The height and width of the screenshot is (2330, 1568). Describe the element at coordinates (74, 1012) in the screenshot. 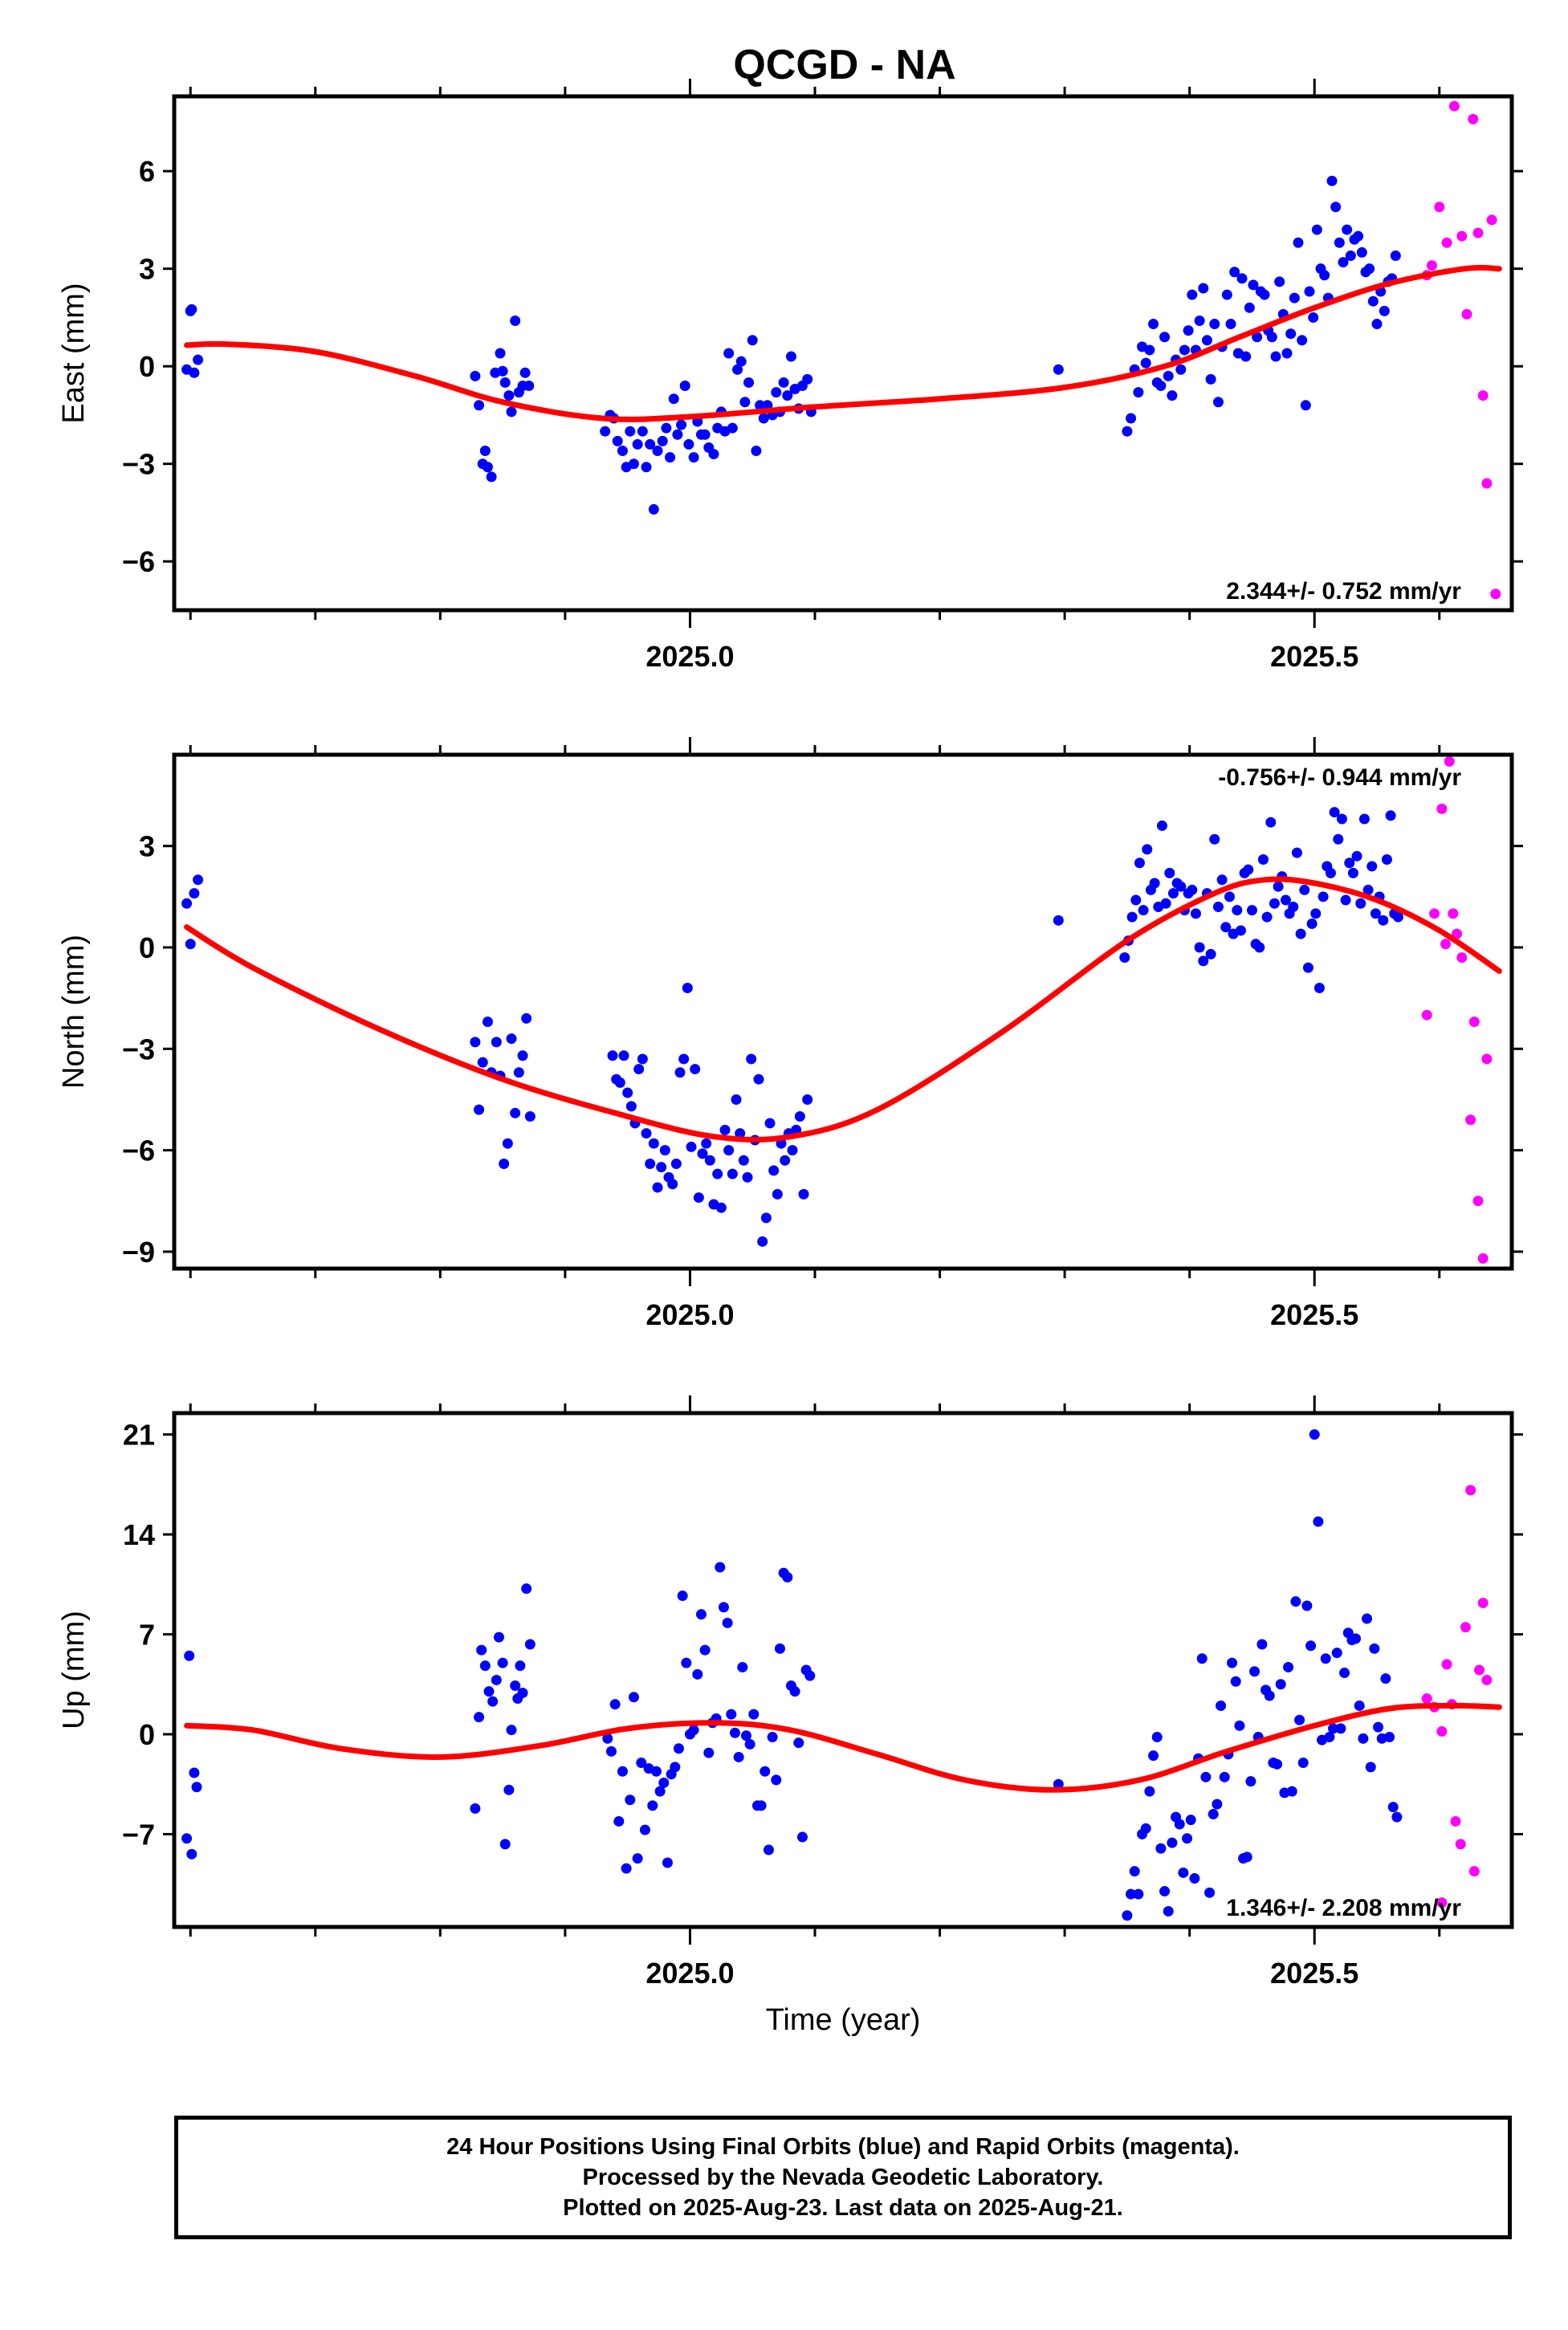

I see `north-y-axis-label: North (mm)` at that location.